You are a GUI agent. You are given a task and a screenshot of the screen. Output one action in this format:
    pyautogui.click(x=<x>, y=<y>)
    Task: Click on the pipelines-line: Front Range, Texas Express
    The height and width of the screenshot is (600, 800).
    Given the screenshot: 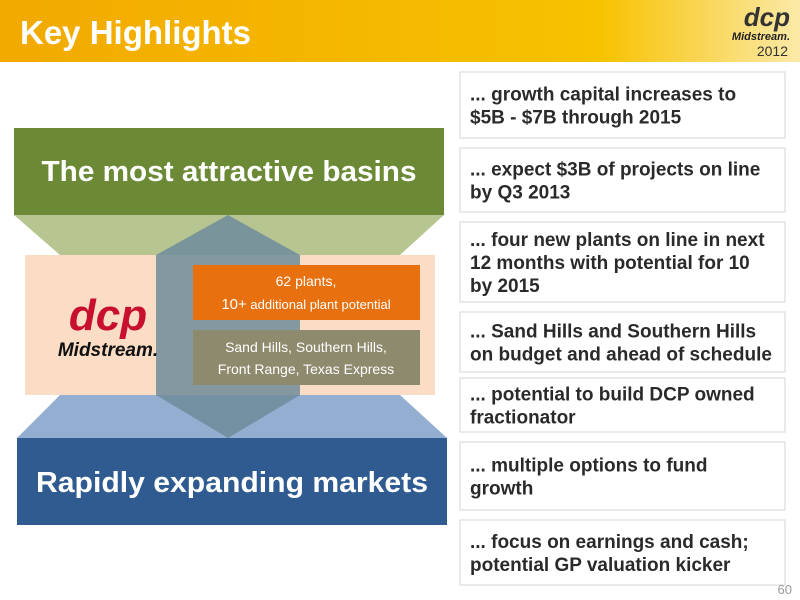 What is the action you would take?
    pyautogui.click(x=306, y=369)
    